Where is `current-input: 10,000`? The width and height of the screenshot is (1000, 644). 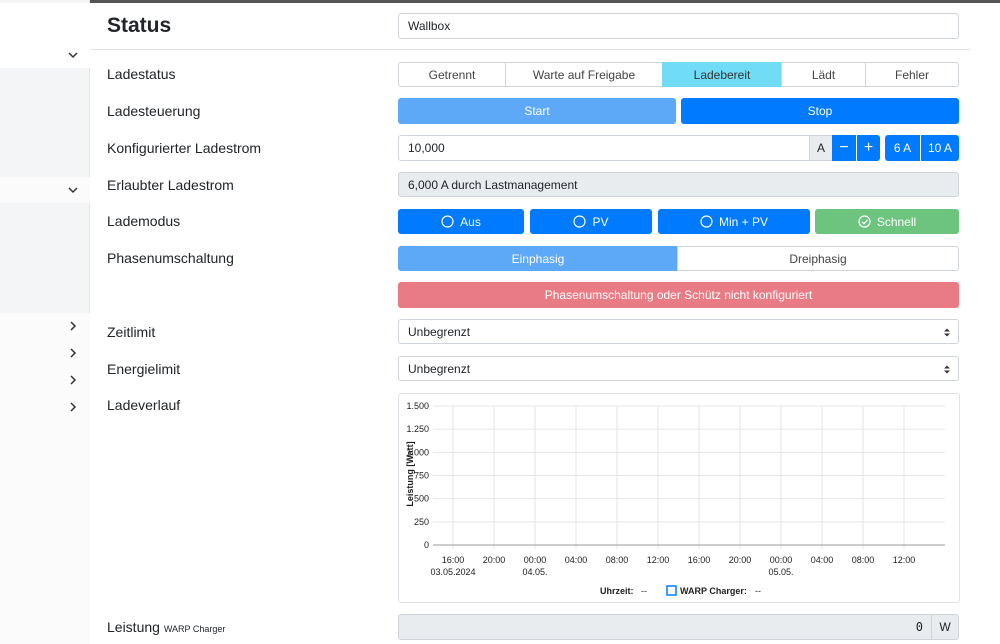 current-input: 10,000 is located at coordinates (604, 148).